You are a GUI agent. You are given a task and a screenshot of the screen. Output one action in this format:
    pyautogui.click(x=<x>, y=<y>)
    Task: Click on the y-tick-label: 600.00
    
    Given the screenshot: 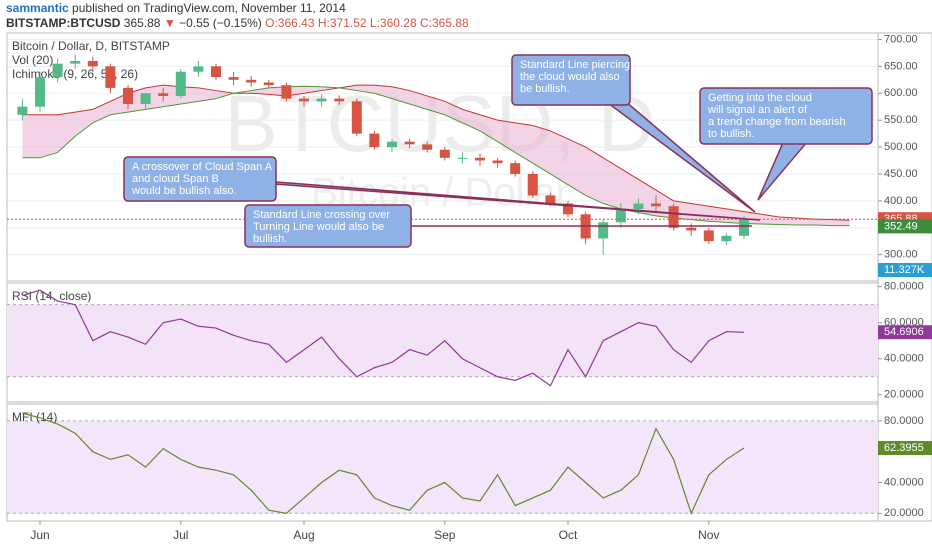 What is the action you would take?
    pyautogui.click(x=901, y=93)
    